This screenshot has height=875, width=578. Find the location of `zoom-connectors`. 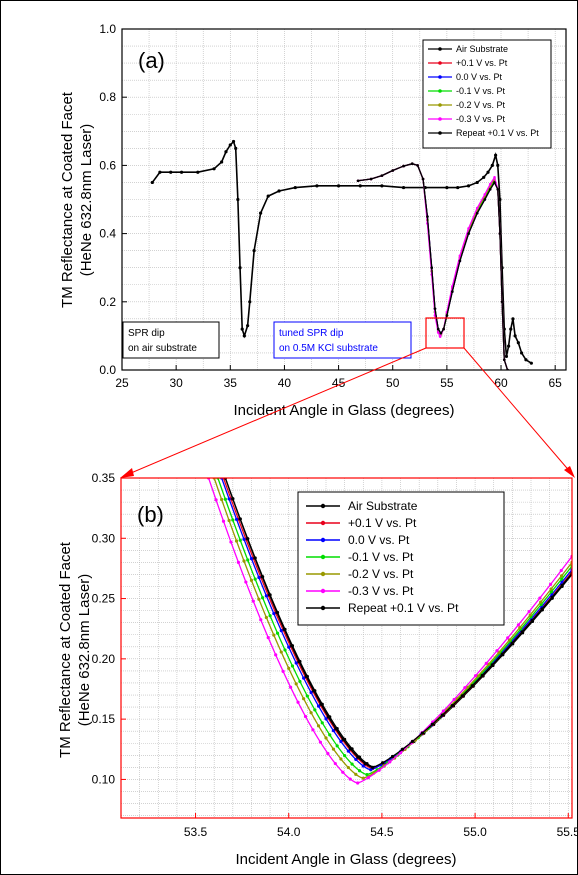

zoom-connectors is located at coordinates (347, 412).